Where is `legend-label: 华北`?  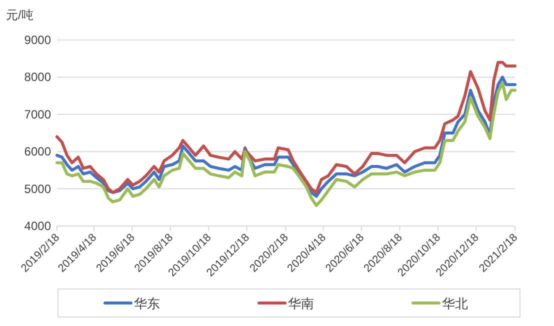 legend-label: 华北 is located at coordinates (455, 303).